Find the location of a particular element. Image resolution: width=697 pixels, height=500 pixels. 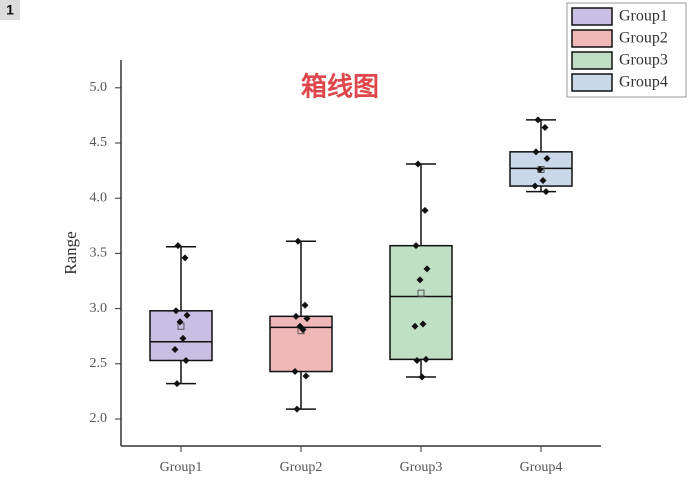

y-tick-label: 3.0 is located at coordinates (99, 308).